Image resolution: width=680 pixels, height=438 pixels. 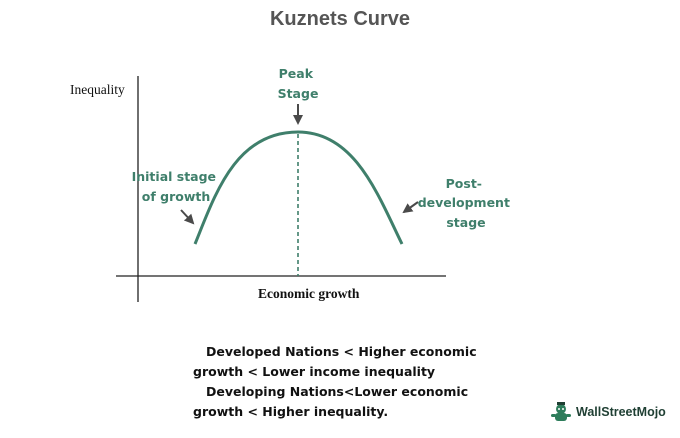 I want to click on note-line-3: Developing Nations<Lower economic, so click(x=337, y=391).